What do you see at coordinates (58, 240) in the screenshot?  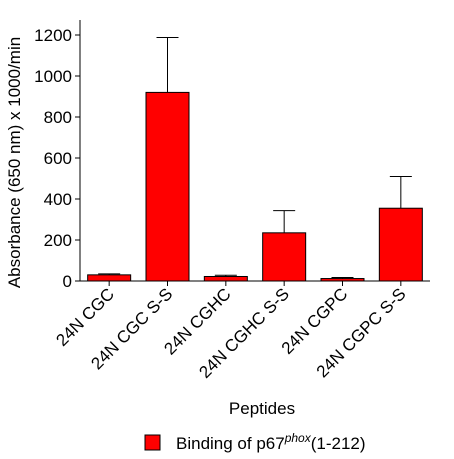 I see `y-tick-label: 200` at bounding box center [58, 240].